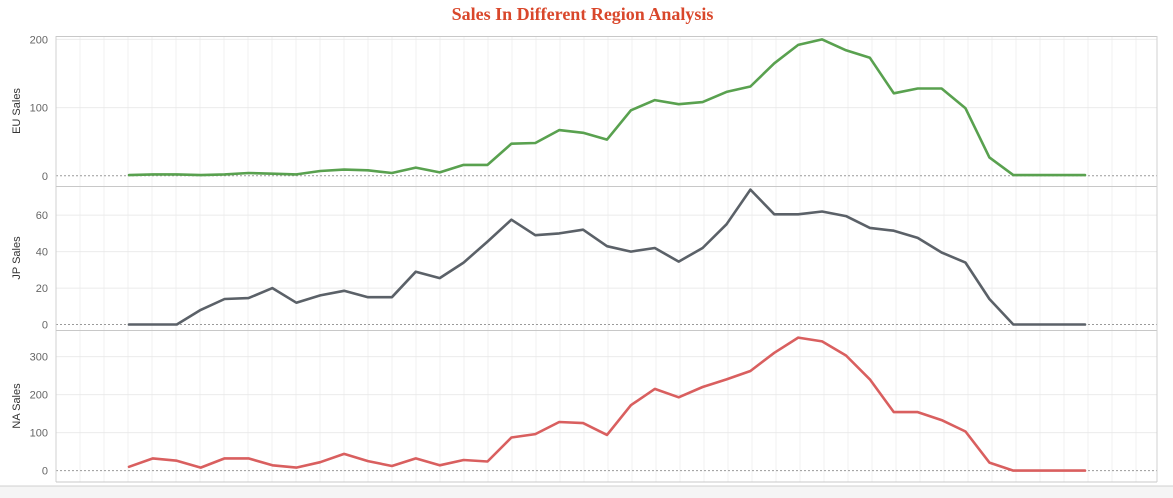  I want to click on y-tick-label: 40, so click(42, 253).